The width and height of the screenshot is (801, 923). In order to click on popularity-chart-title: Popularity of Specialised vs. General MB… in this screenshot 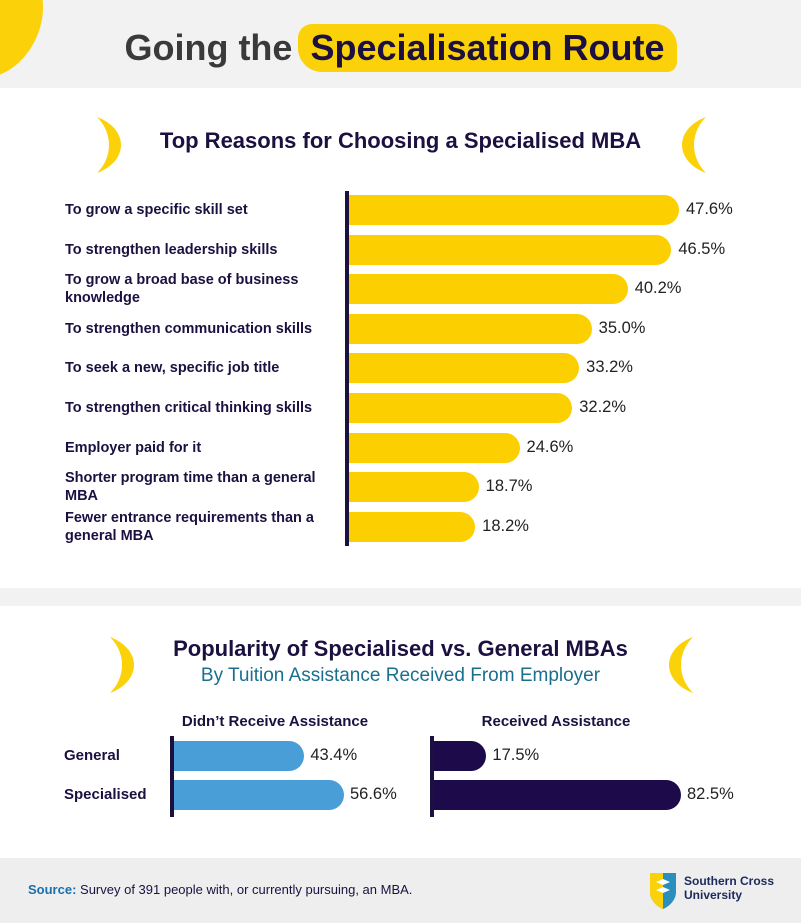, I will do `click(400, 648)`.